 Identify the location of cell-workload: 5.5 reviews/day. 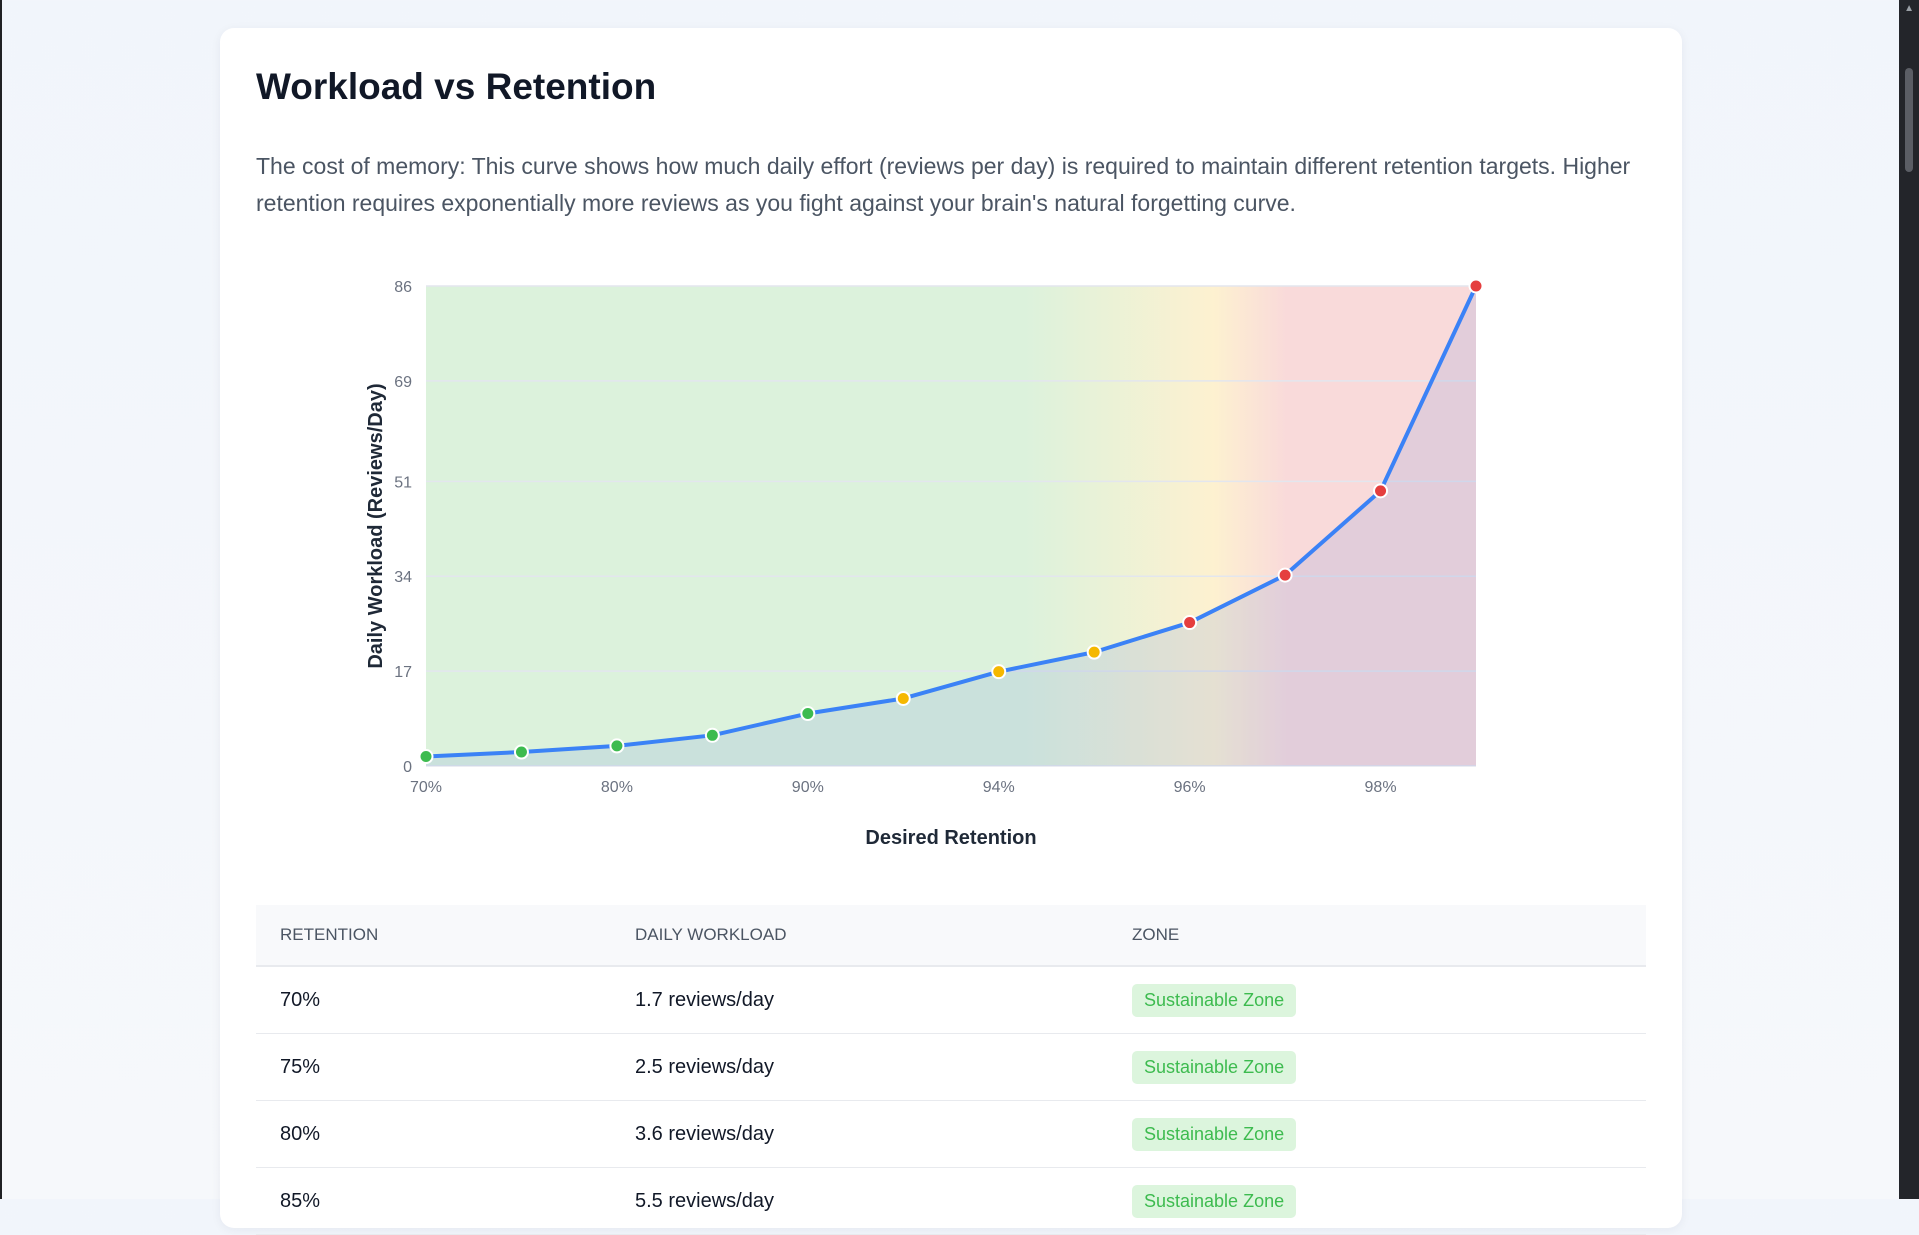
(859, 1201).